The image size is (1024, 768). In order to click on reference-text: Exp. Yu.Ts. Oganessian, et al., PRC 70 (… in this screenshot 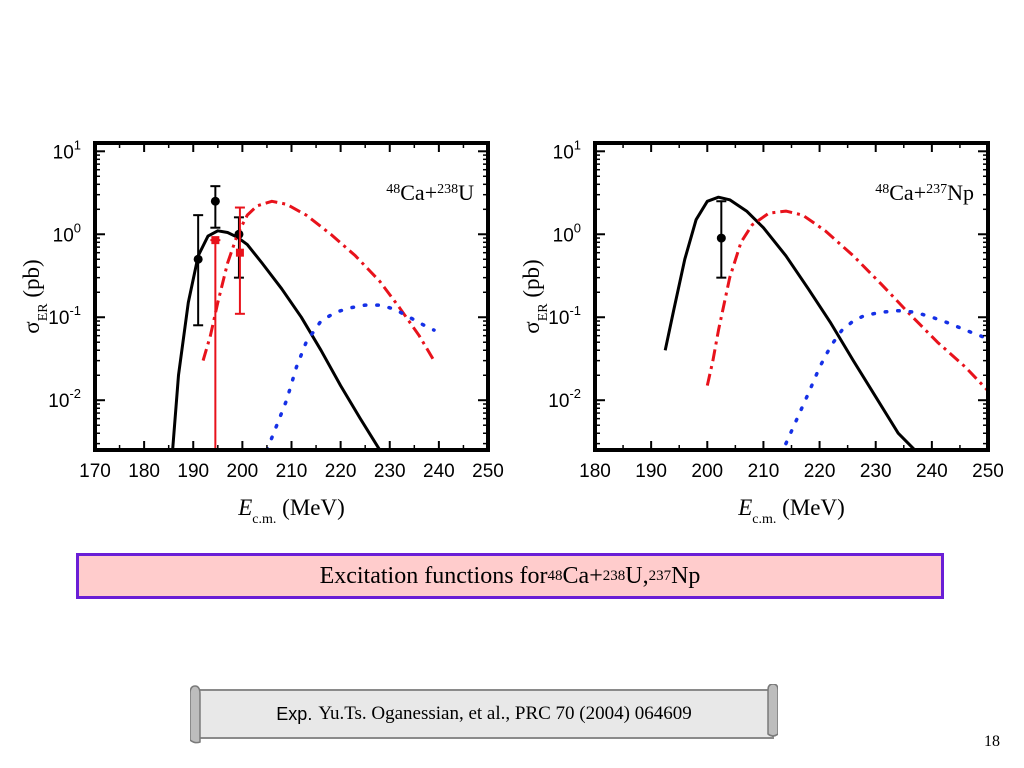, I will do `click(484, 714)`.